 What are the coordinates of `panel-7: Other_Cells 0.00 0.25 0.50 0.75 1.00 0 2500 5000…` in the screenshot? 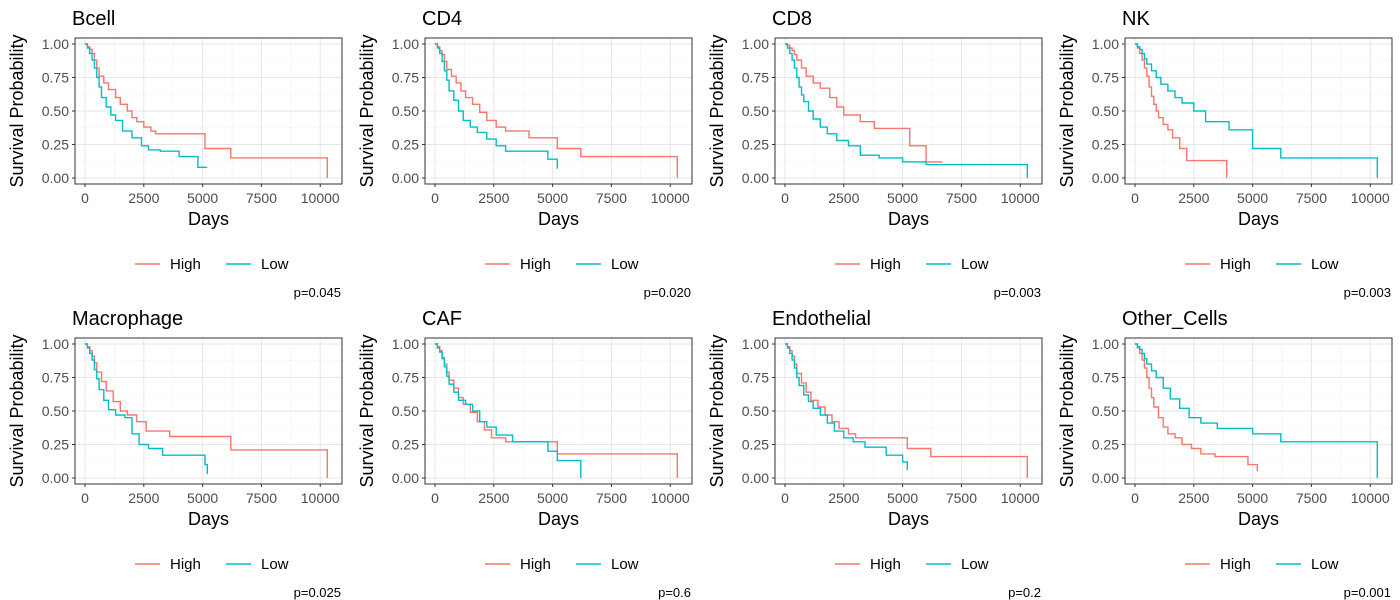 It's located at (1225, 454).